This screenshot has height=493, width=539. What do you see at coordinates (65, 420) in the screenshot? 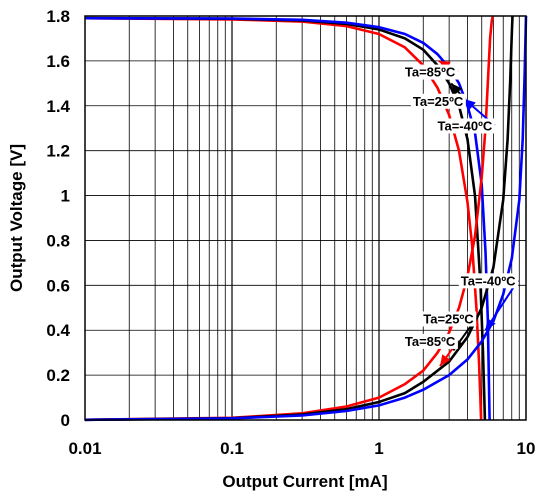
I see `y-tick-label: 0` at bounding box center [65, 420].